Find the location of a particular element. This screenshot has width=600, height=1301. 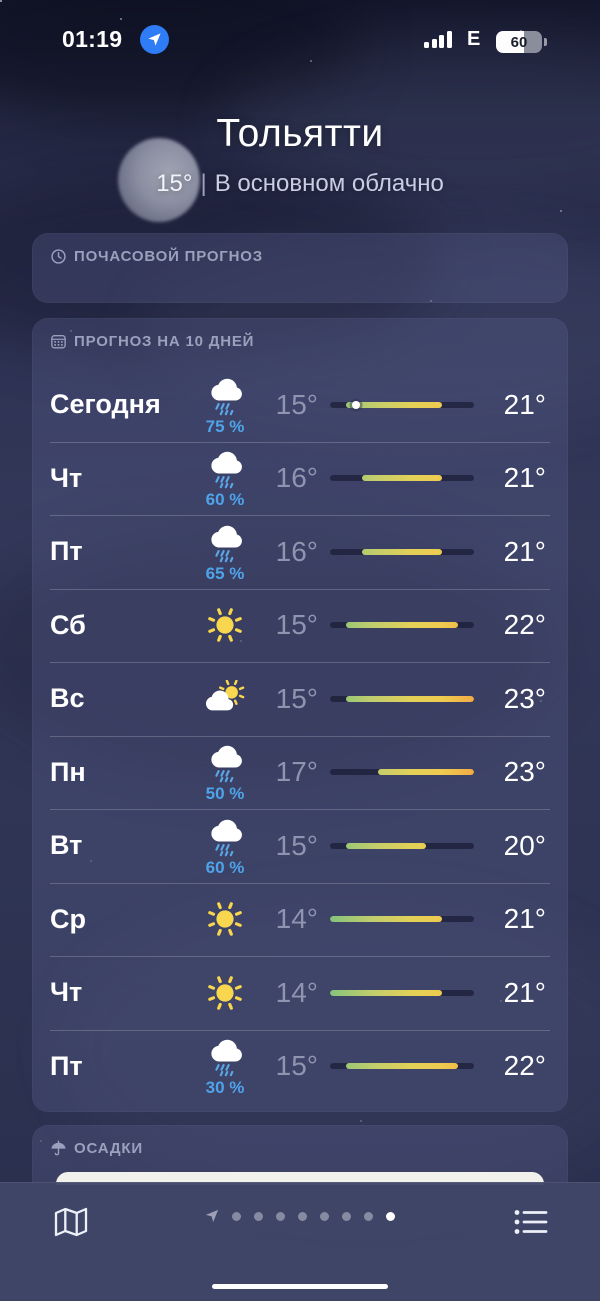

calendar-icon is located at coordinates (58, 342).